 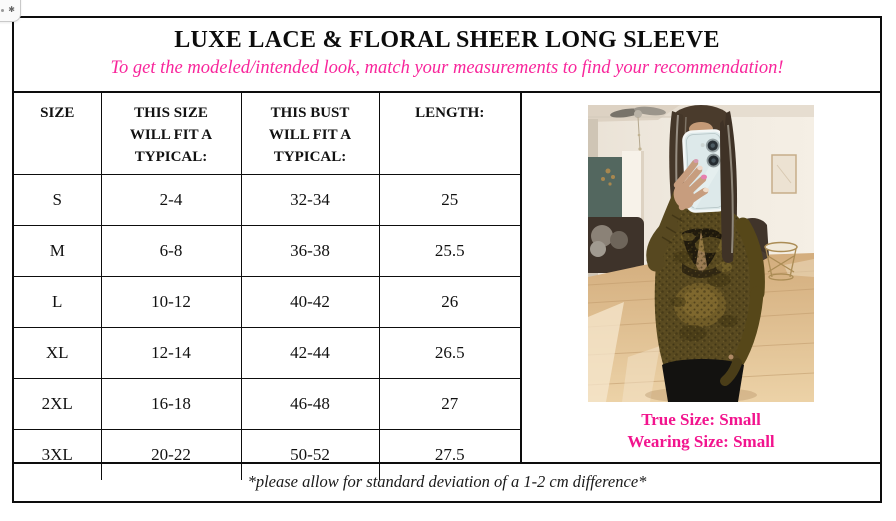 What do you see at coordinates (171, 134) in the screenshot?
I see `col-header-typical-size: THIS SIZE WILL FIT A TYPICAL:` at bounding box center [171, 134].